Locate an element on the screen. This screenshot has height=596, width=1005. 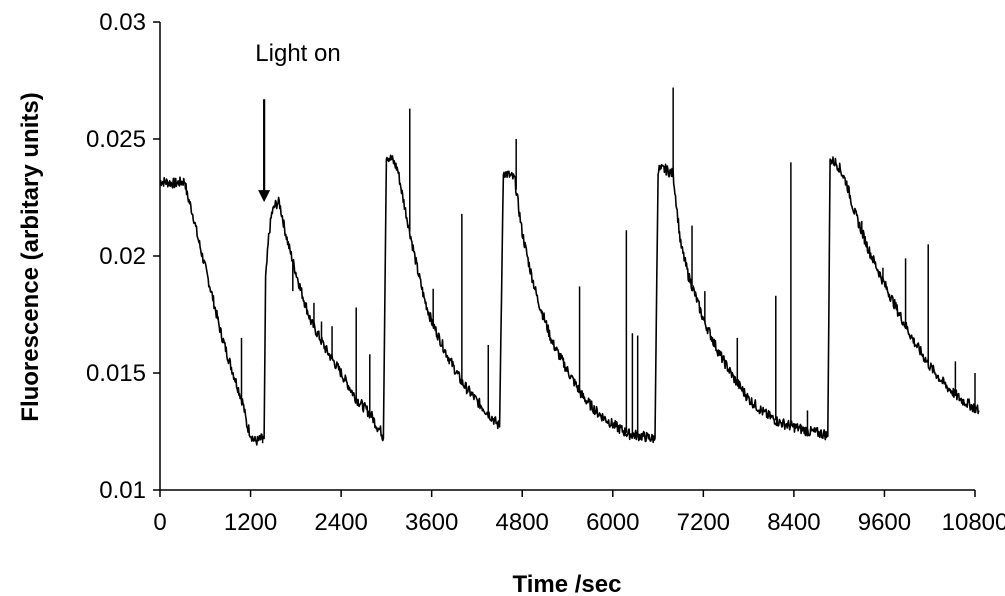
light-on-annotation: Light on is located at coordinates (297, 53).